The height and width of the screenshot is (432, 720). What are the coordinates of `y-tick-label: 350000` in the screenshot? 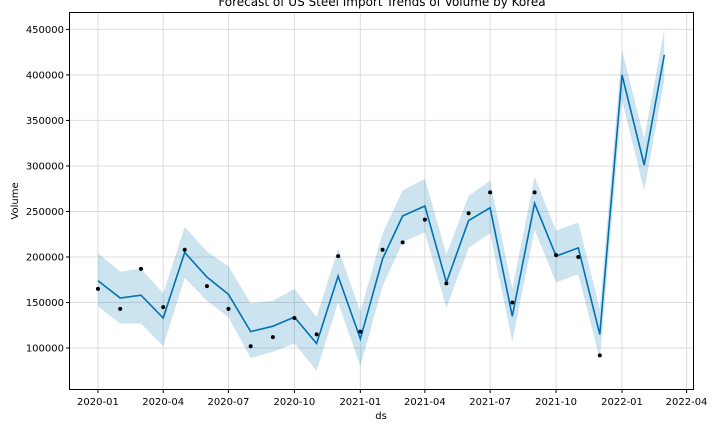 It's located at (45, 121).